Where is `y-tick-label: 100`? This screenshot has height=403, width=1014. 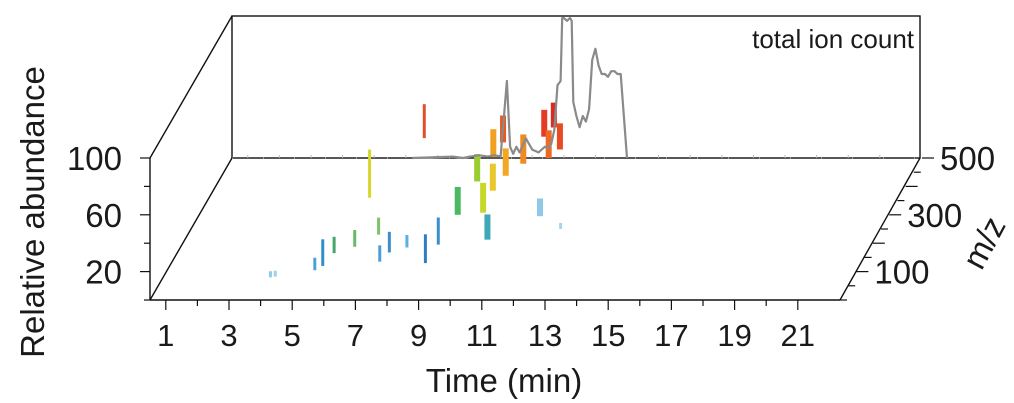 y-tick-label: 100 is located at coordinates (94, 158).